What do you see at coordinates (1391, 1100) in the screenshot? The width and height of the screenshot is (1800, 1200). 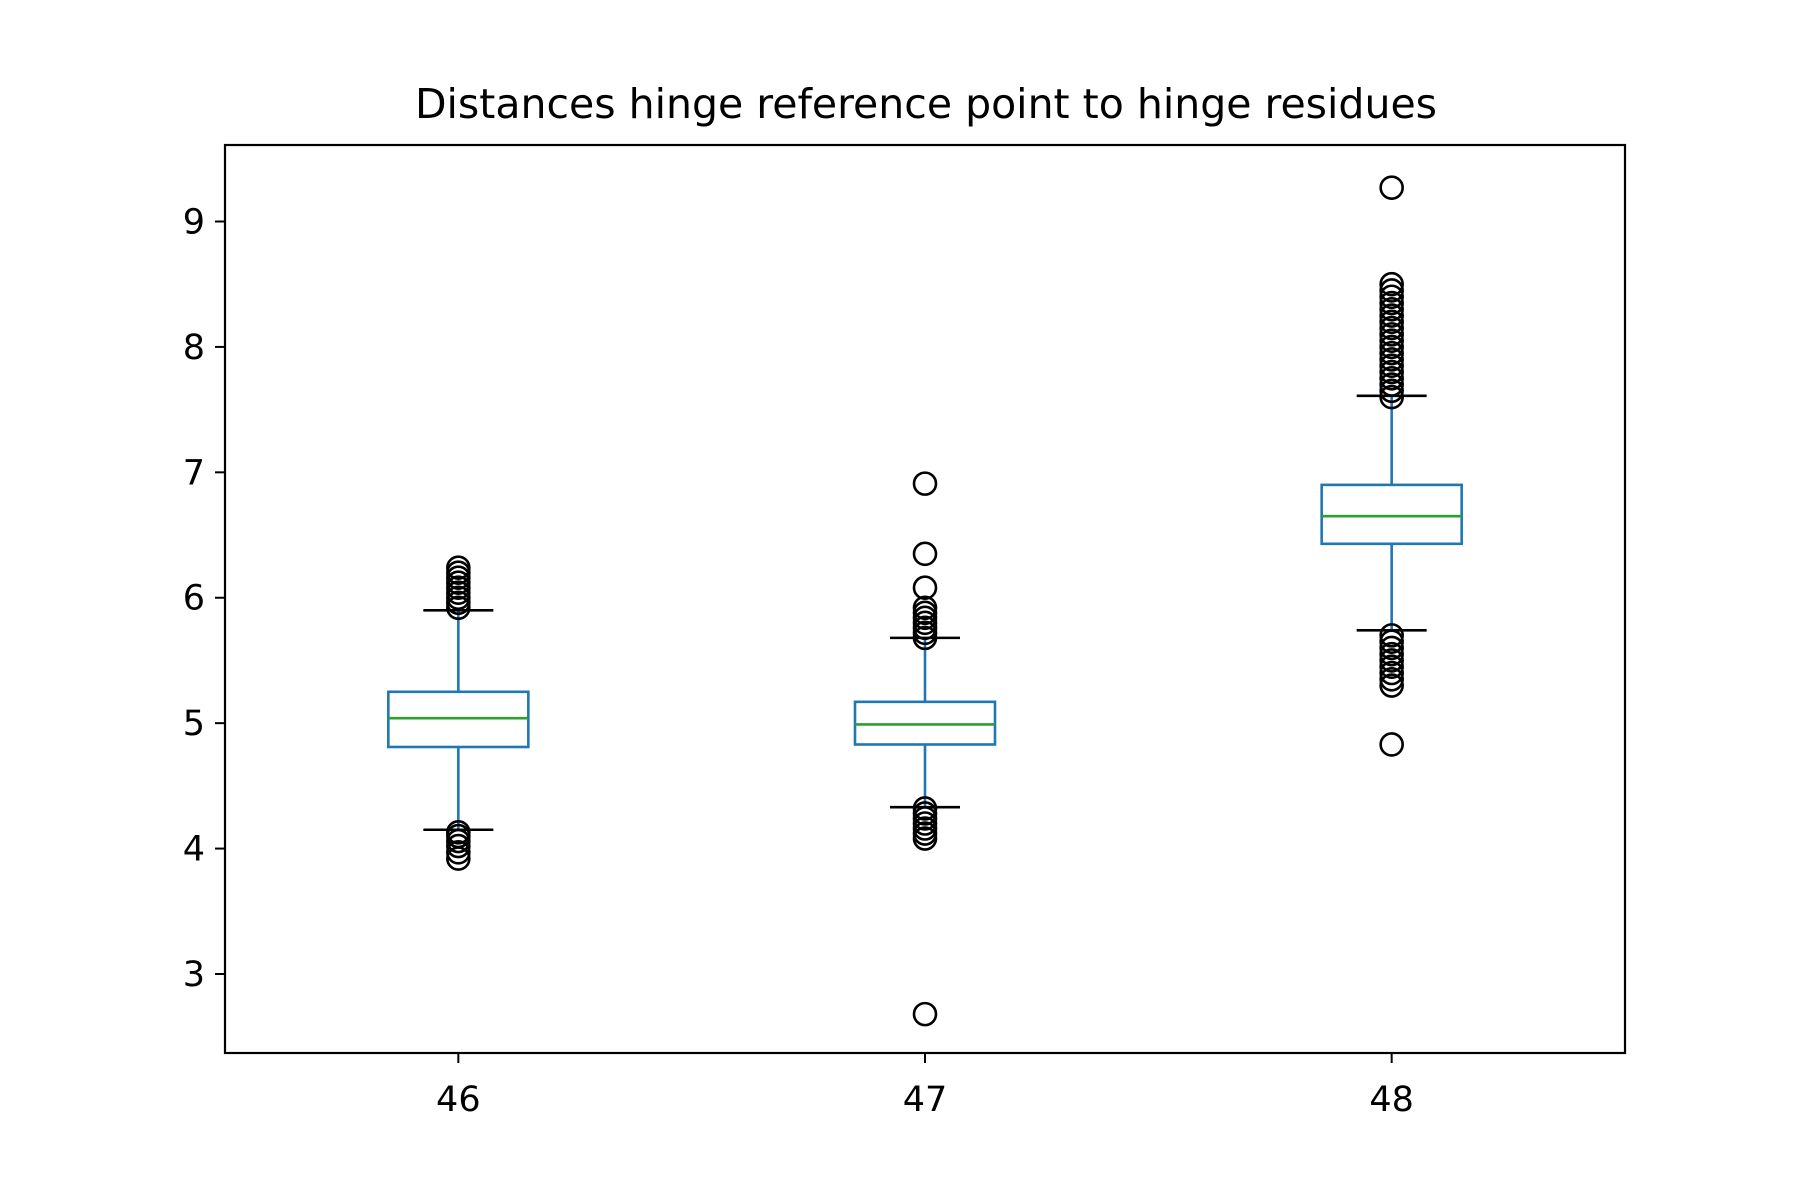 I see `x-tick-label: 48` at bounding box center [1391, 1100].